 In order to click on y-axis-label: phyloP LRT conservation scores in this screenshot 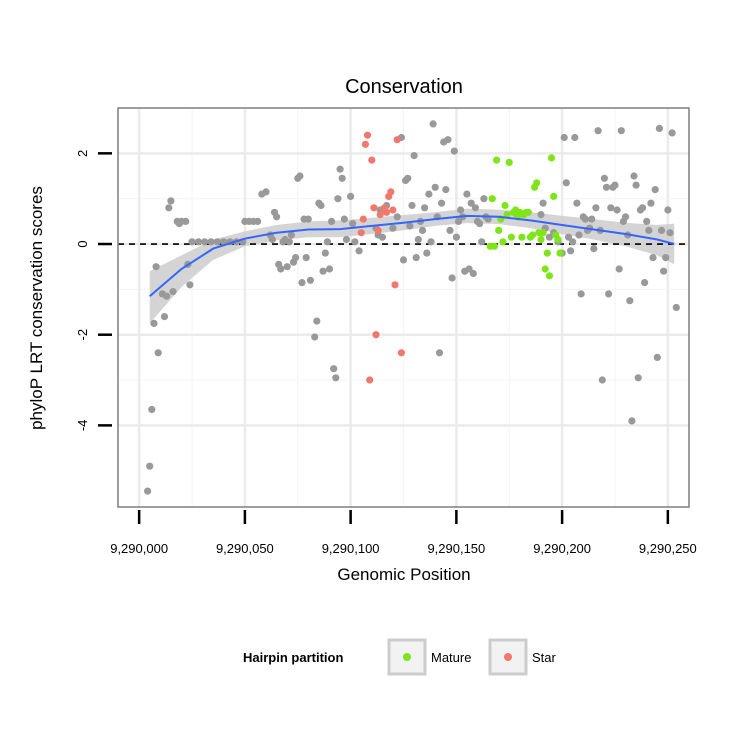, I will do `click(36, 308)`.